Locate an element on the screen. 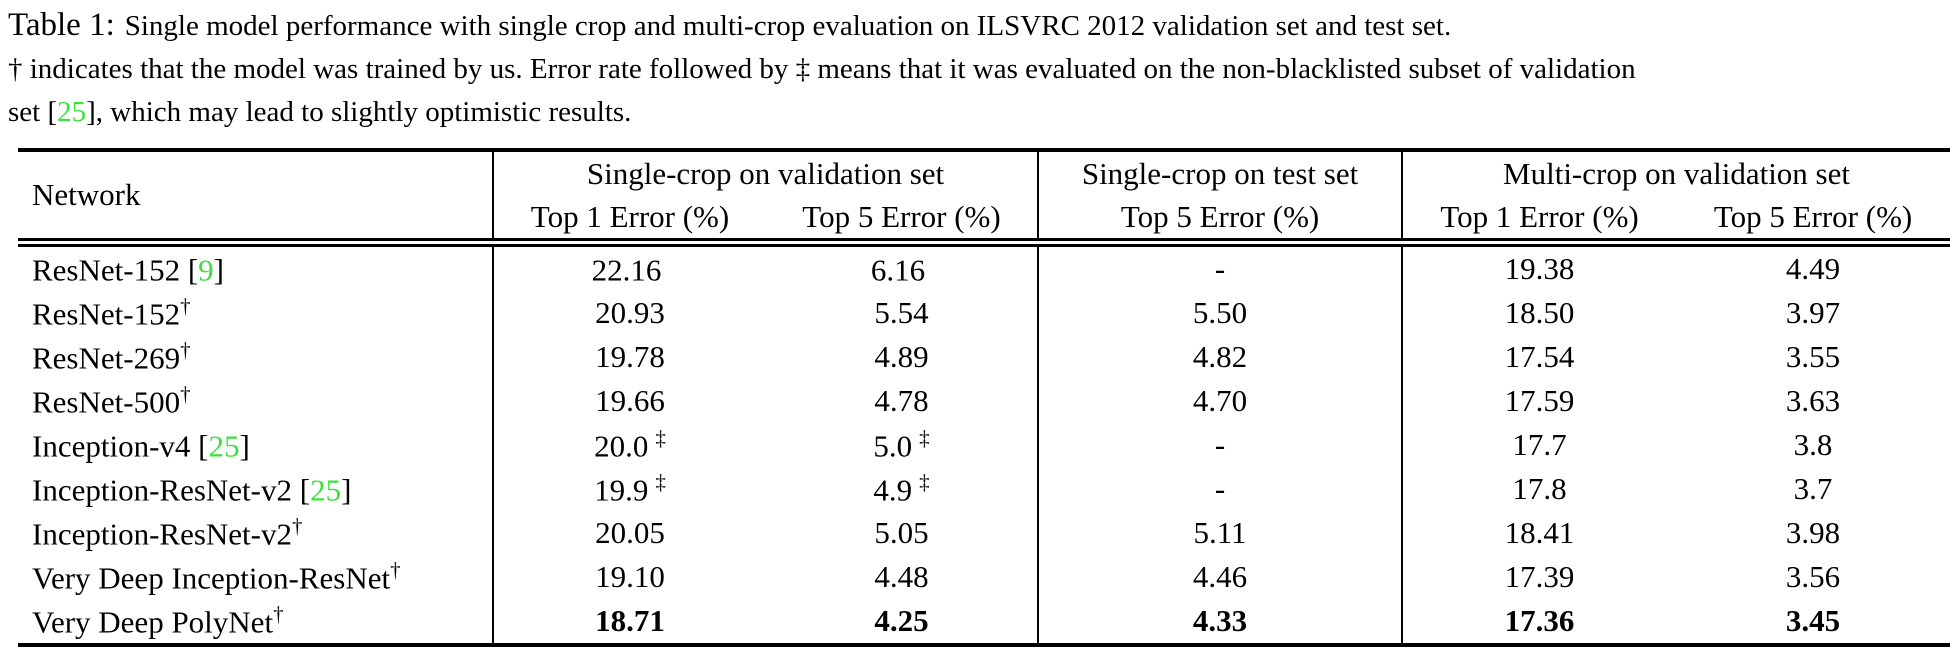 The width and height of the screenshot is (1956, 659). value-cell: 17.59 is located at coordinates (1539, 400).